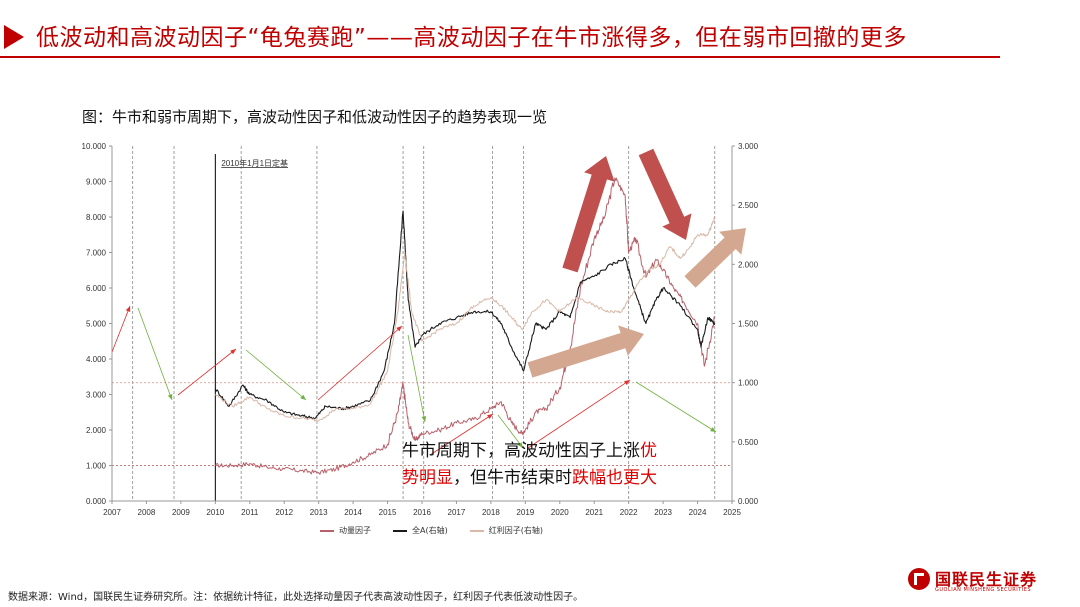 This screenshot has height=607, width=1080. What do you see at coordinates (327, 530) in the screenshot?
I see `legend-swatch-momentum` at bounding box center [327, 530].